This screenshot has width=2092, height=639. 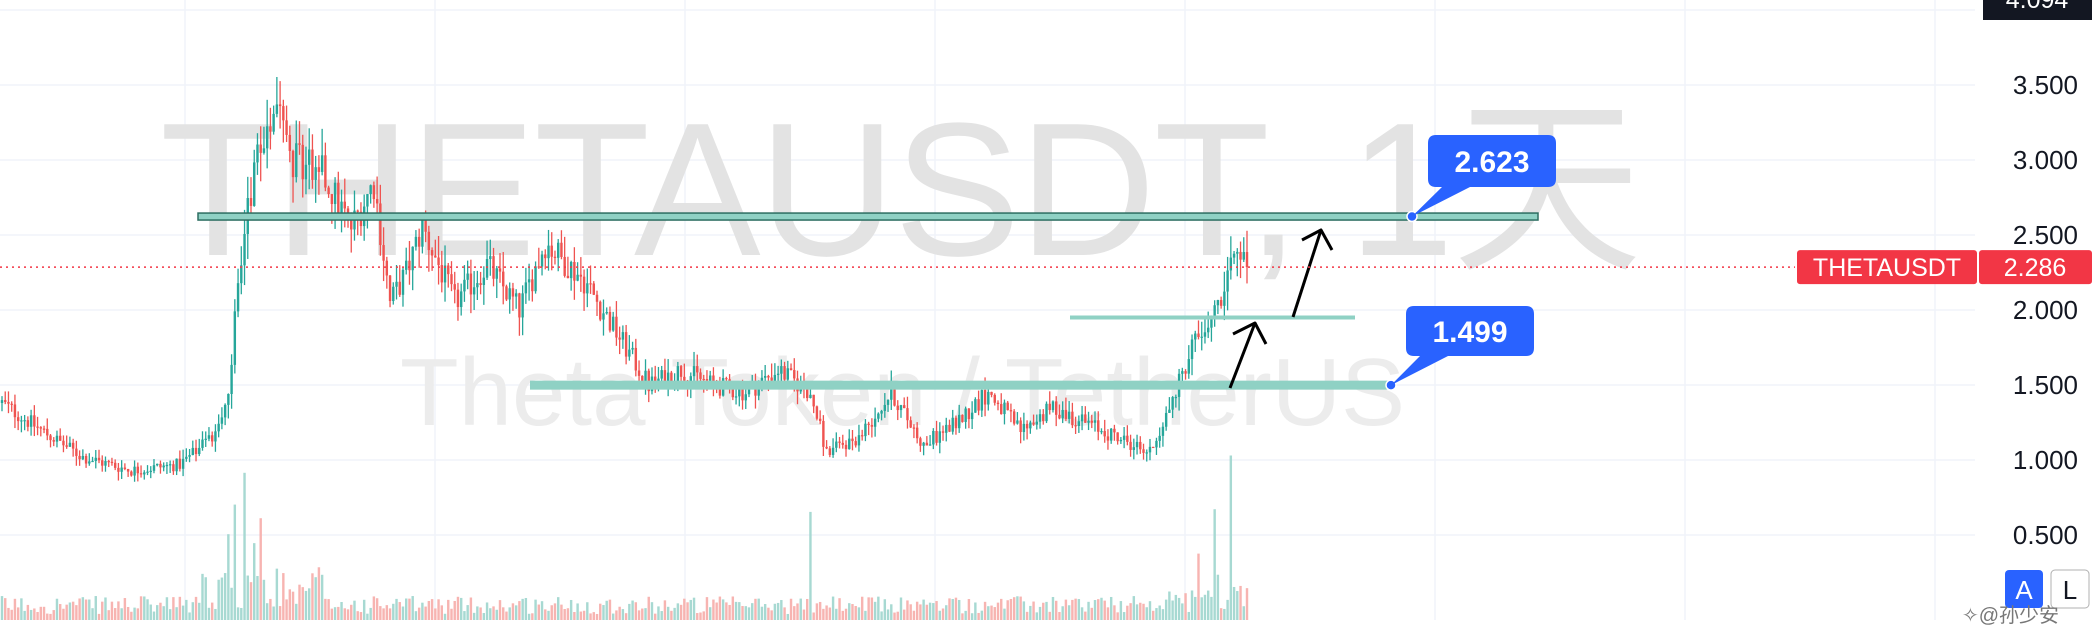 What do you see at coordinates (1307, 273) in the screenshot?
I see `arrow-up-large` at bounding box center [1307, 273].